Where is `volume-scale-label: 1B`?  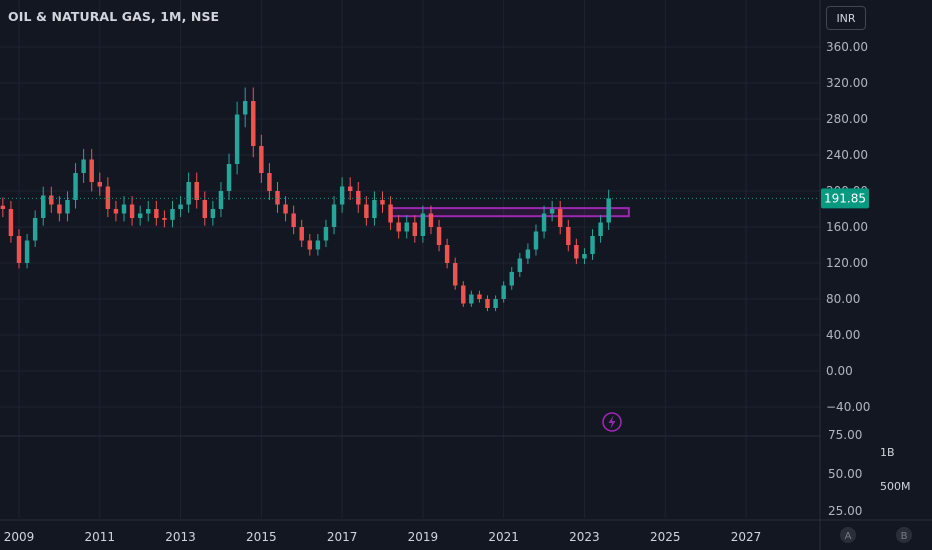
volume-scale-label: 1B is located at coordinates (887, 452).